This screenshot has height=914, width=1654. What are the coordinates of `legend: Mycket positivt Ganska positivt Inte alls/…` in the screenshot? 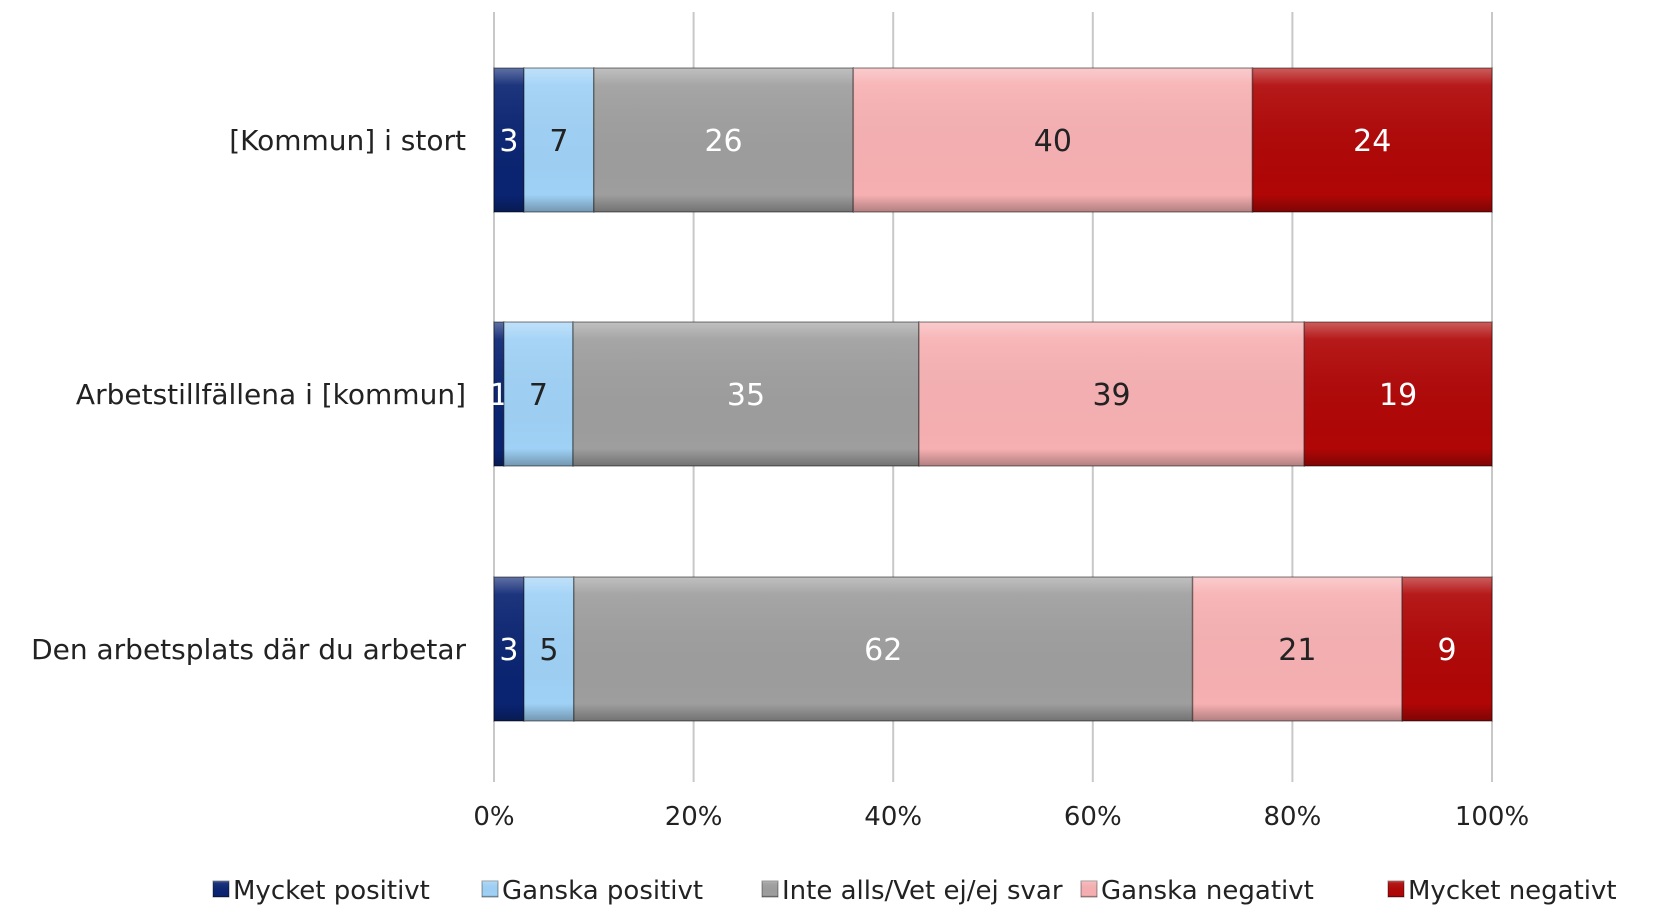 It's located at (914, 891).